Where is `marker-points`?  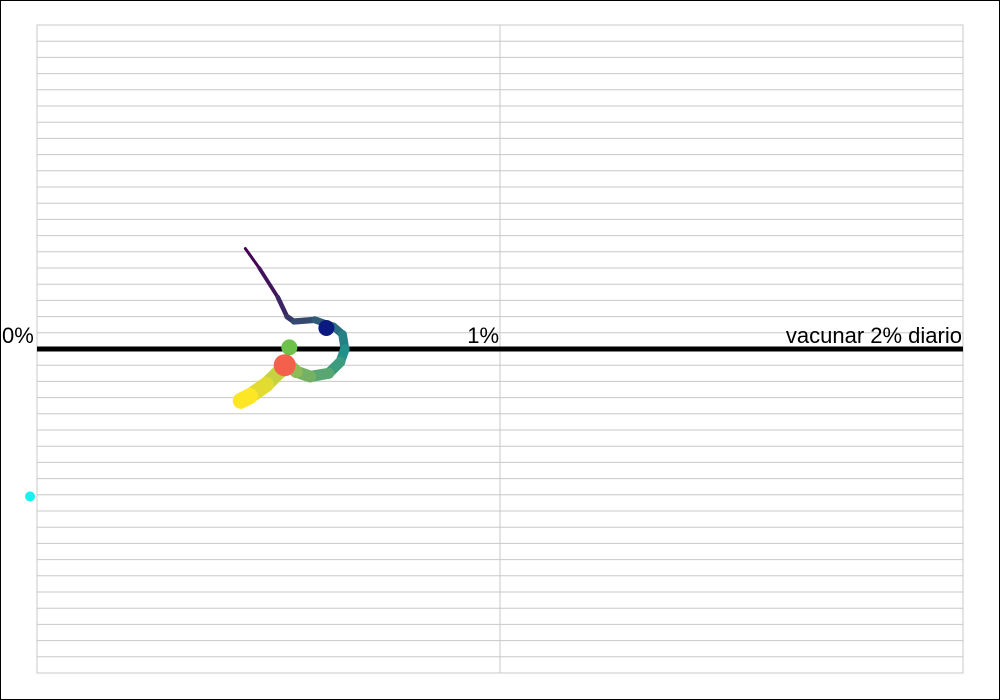 marker-points is located at coordinates (180, 410).